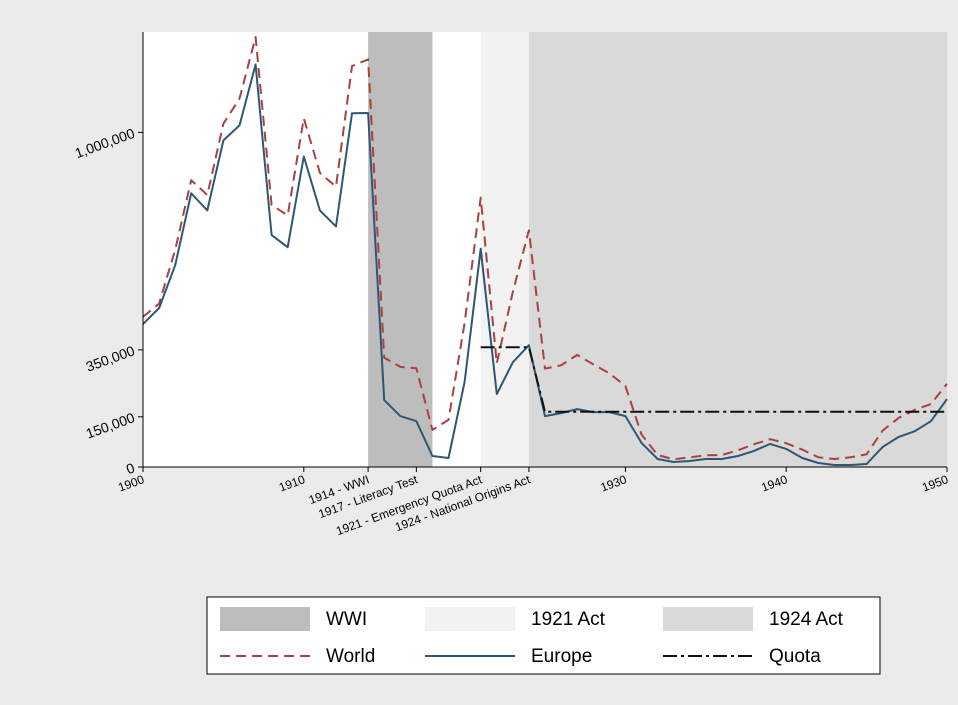 The image size is (958, 705). I want to click on legend-box, so click(543, 635).